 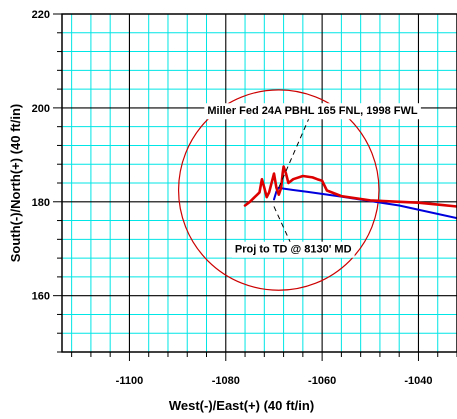 I want to click on y-tick-label: 220, so click(x=41, y=15).